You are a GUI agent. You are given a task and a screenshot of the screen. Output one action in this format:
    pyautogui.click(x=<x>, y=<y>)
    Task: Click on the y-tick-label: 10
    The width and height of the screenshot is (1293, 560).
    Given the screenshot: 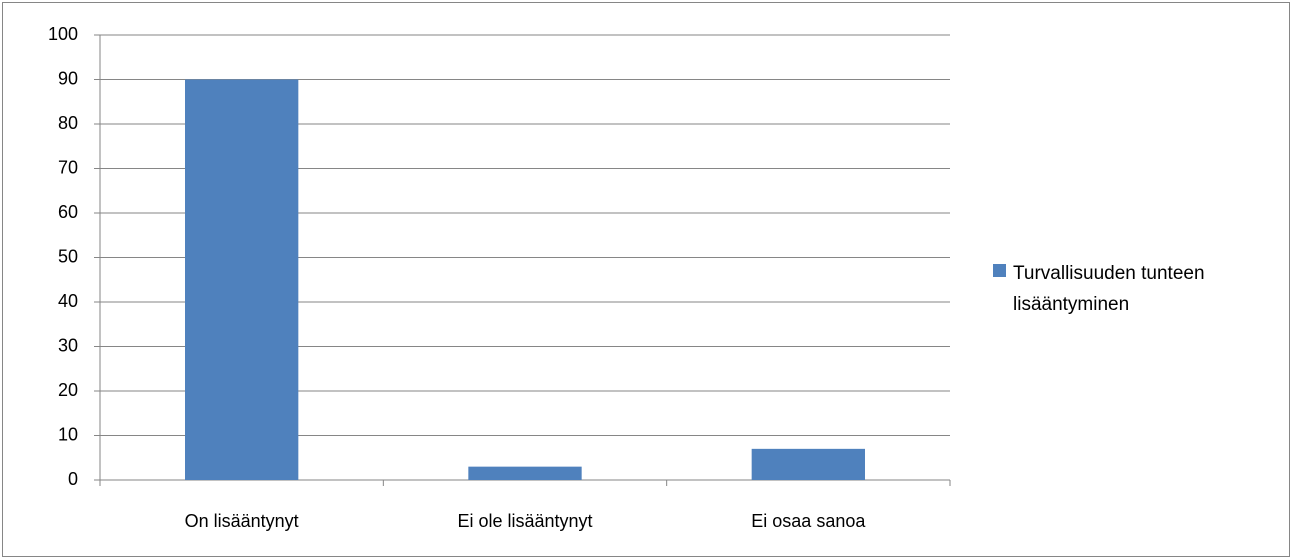 What is the action you would take?
    pyautogui.click(x=68, y=434)
    